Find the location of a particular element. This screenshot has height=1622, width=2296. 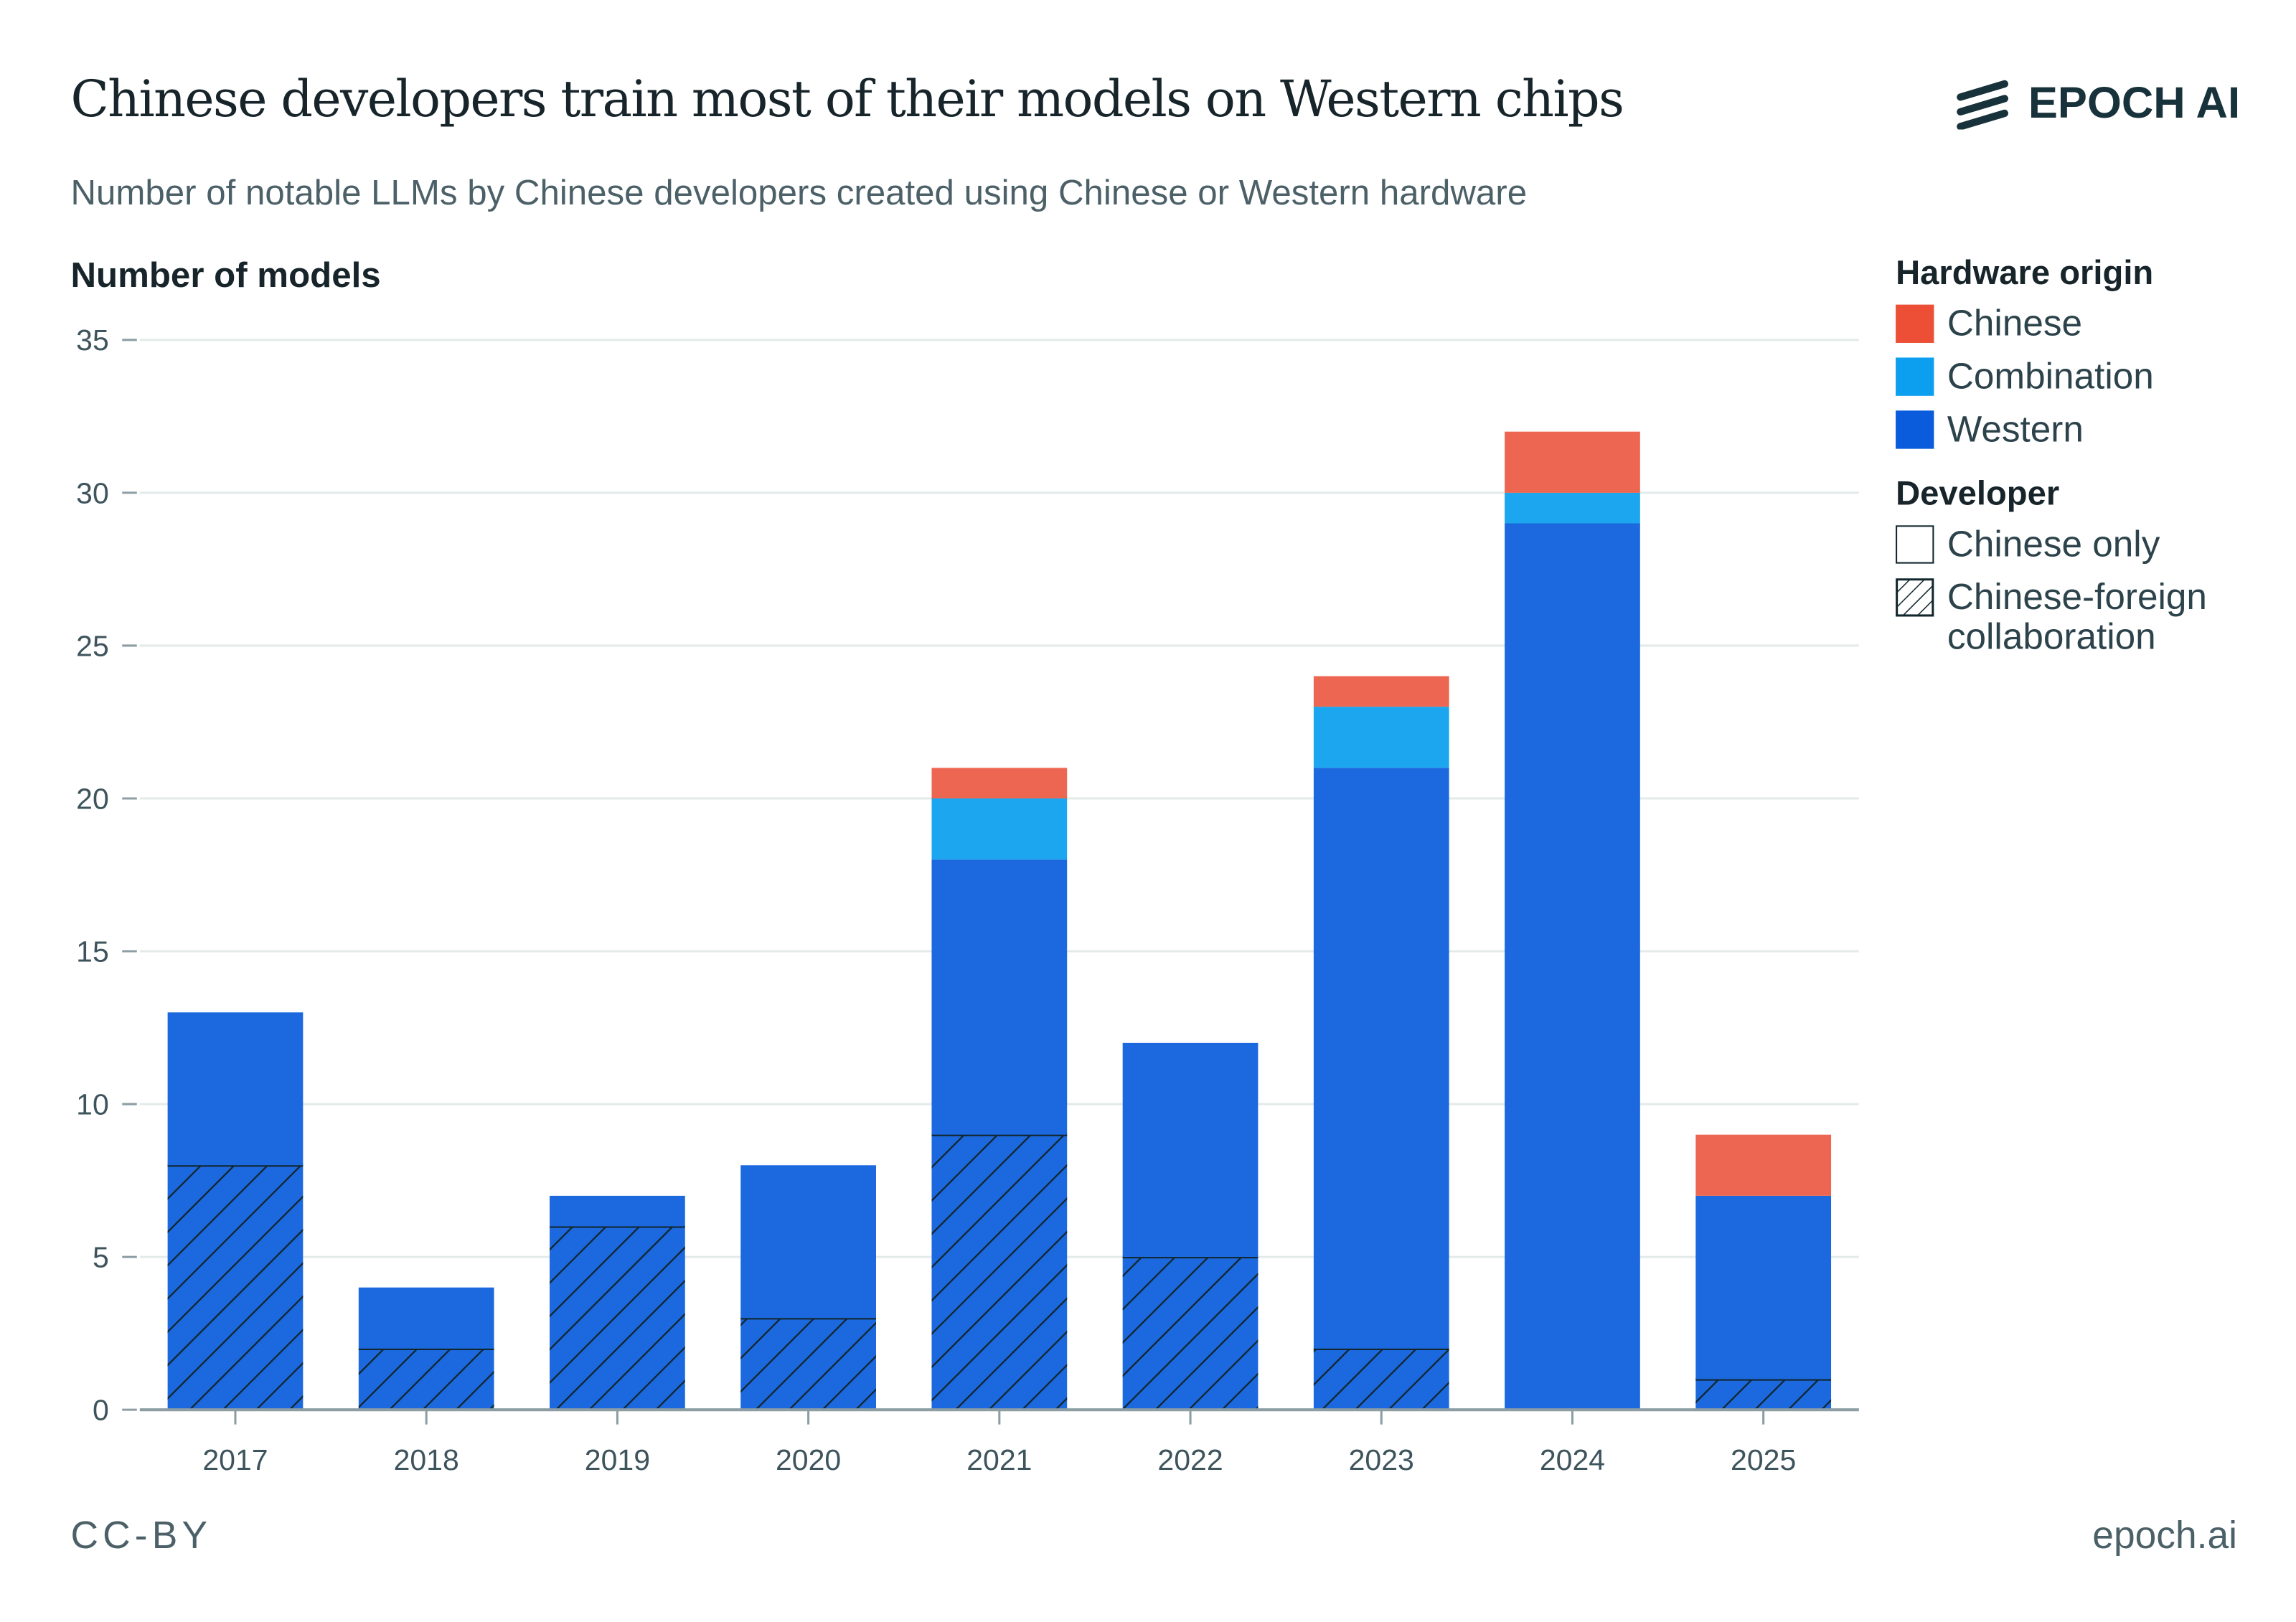

x-tick-label: 2022 is located at coordinates (1190, 1459).